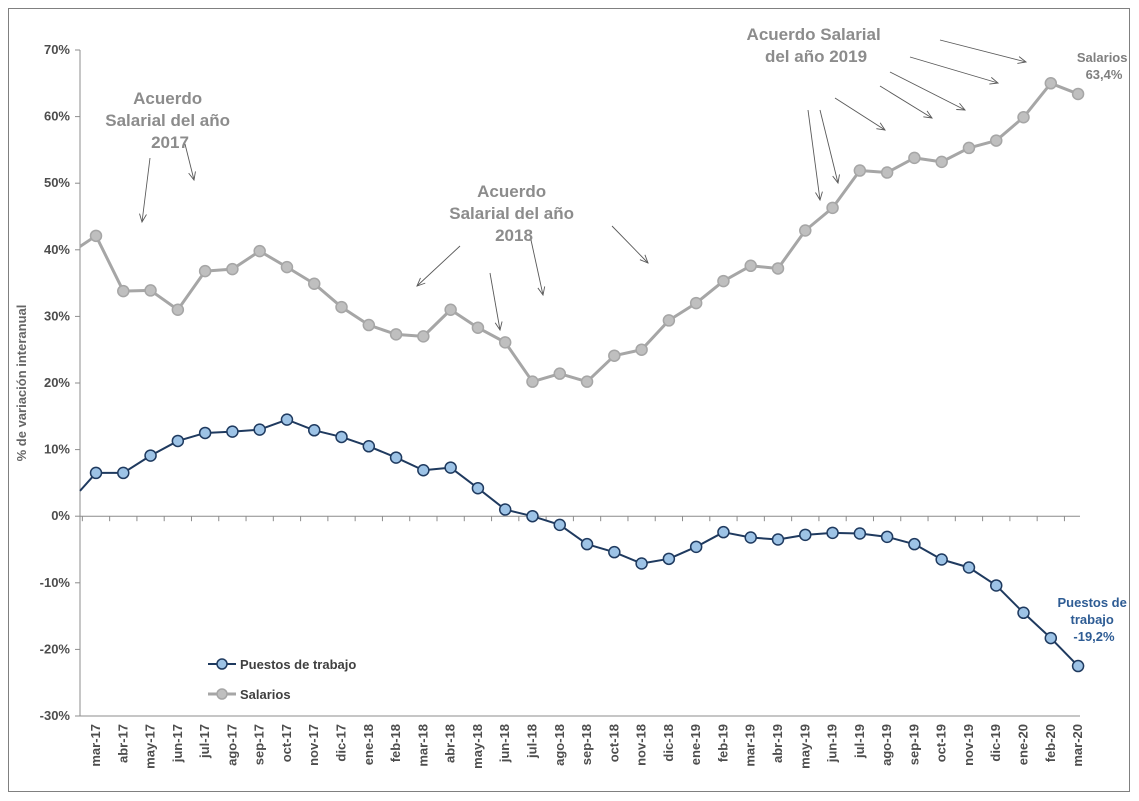  Describe the element at coordinates (57, 449) in the screenshot. I see `y-tick-label: 10%` at that location.